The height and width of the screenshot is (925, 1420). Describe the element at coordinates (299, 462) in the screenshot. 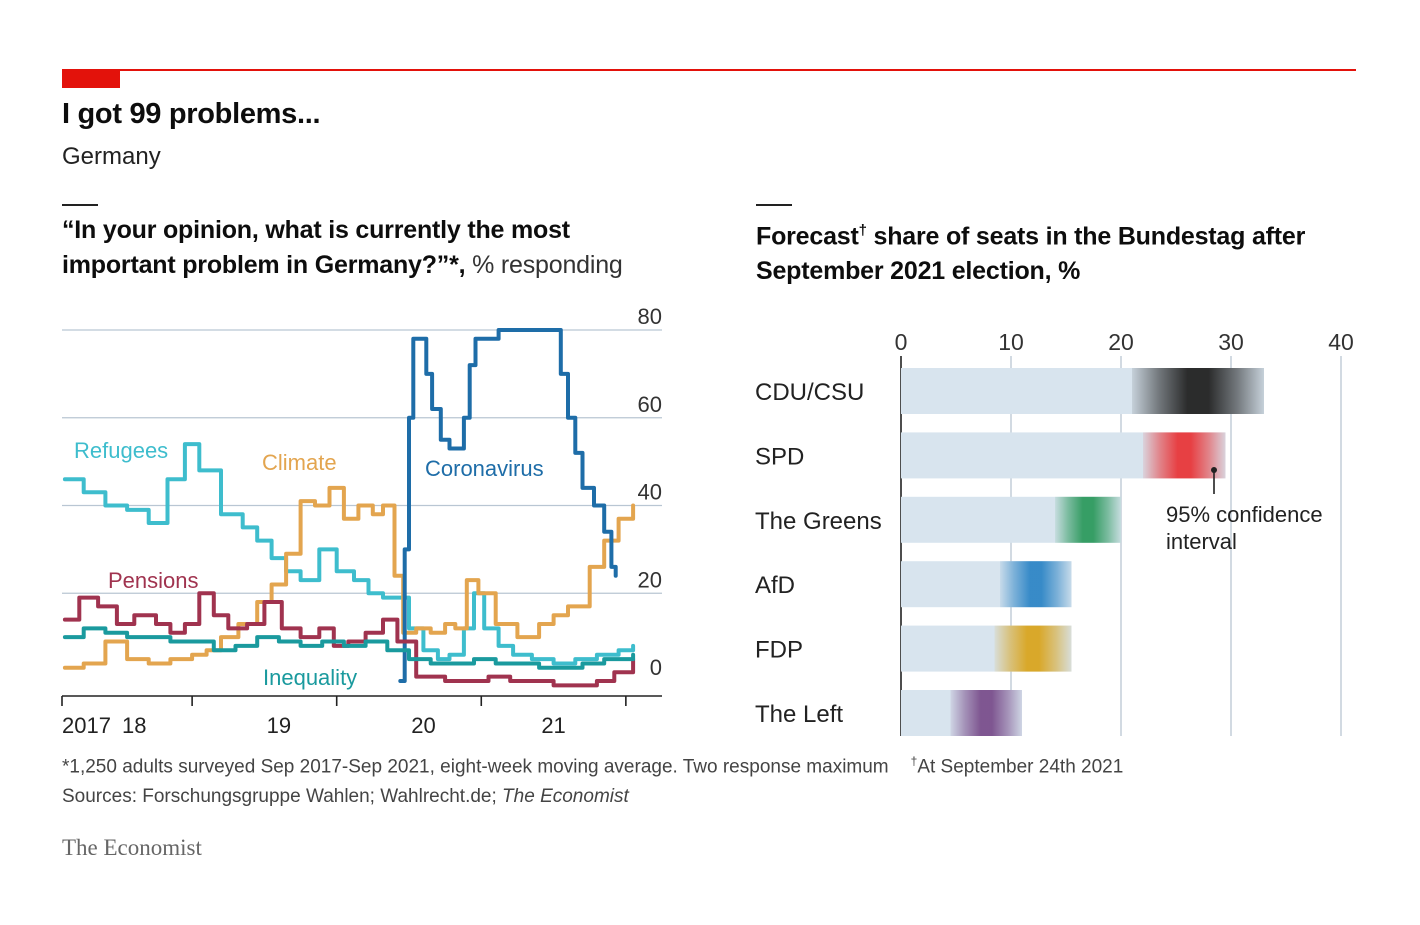

I see `series-label-climate: Climate` at that location.